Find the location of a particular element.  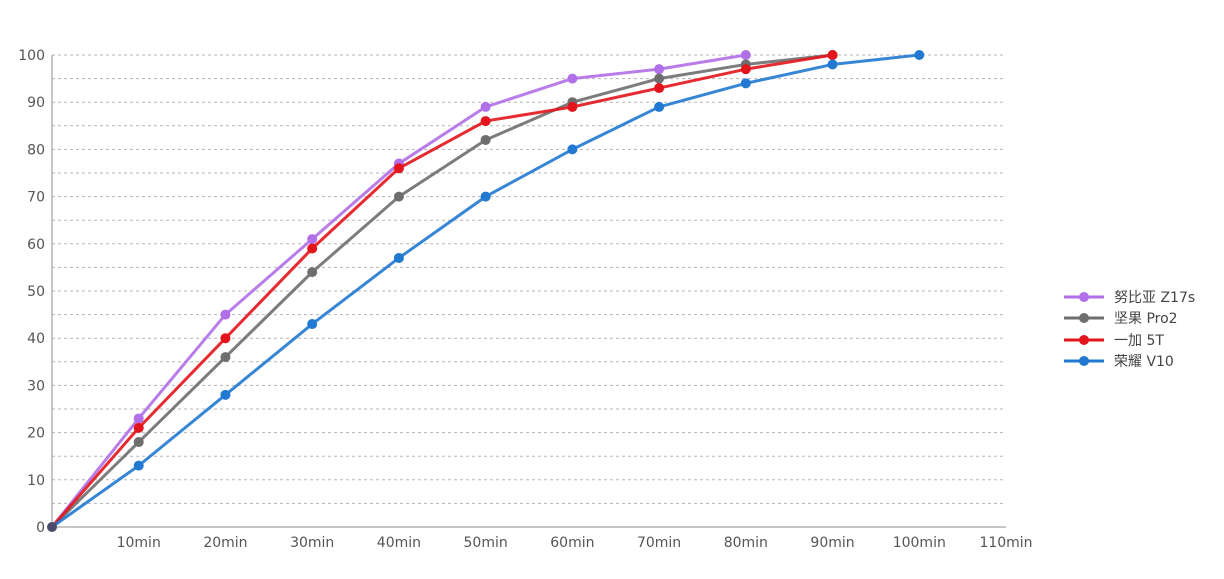

y-tick-label: 80 is located at coordinates (36, 150).